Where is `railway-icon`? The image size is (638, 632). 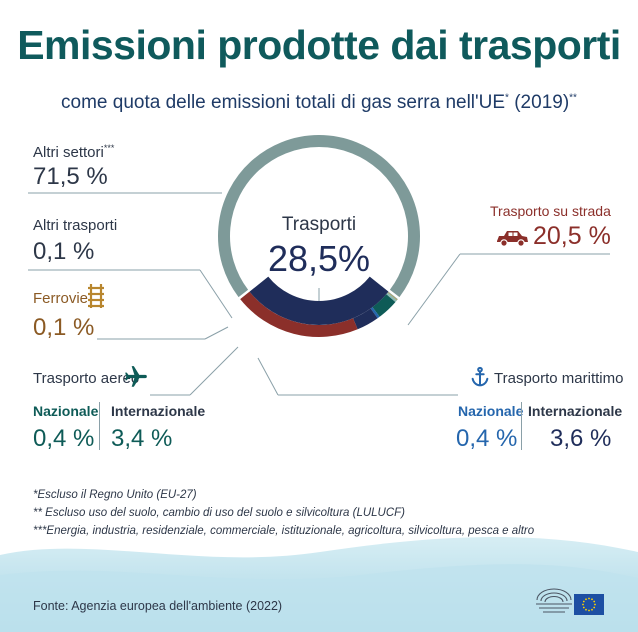
railway-icon is located at coordinates (96, 296).